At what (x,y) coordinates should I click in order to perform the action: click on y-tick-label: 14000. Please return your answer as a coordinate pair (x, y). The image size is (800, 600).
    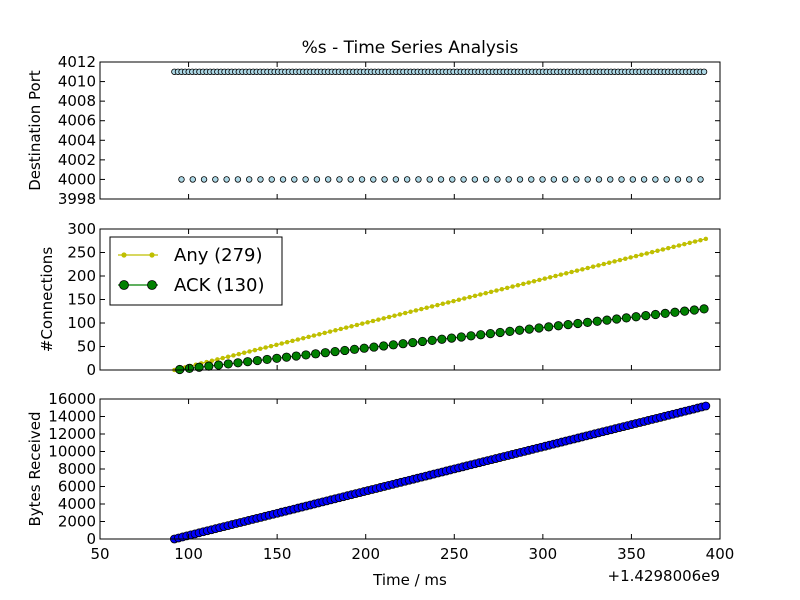
    Looking at the image, I should click on (72, 417).